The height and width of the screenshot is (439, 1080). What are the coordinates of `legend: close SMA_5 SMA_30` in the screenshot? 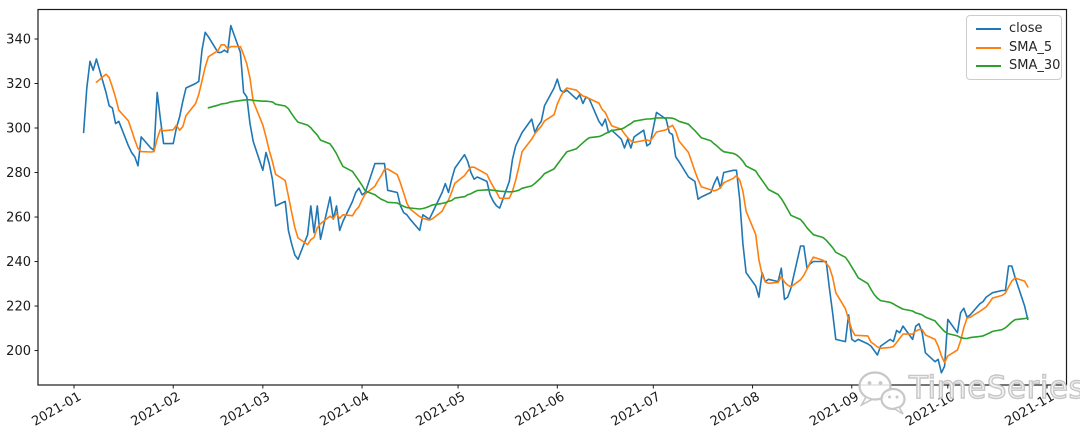 It's located at (1014, 47).